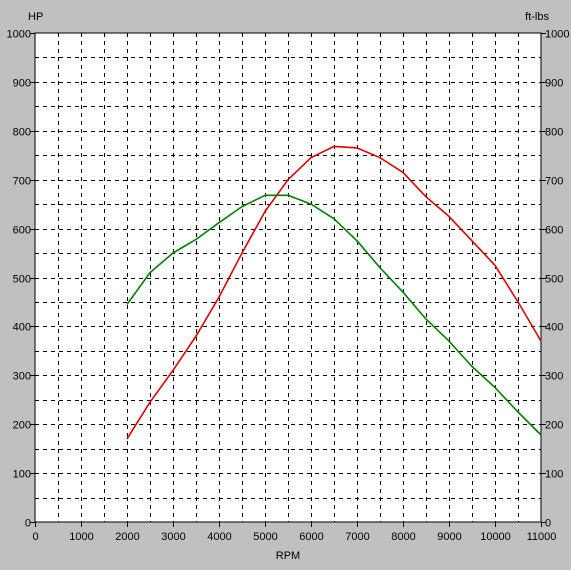 The height and width of the screenshot is (570, 571). Describe the element at coordinates (357, 537) in the screenshot. I see `x-tick-label: 7000` at that location.